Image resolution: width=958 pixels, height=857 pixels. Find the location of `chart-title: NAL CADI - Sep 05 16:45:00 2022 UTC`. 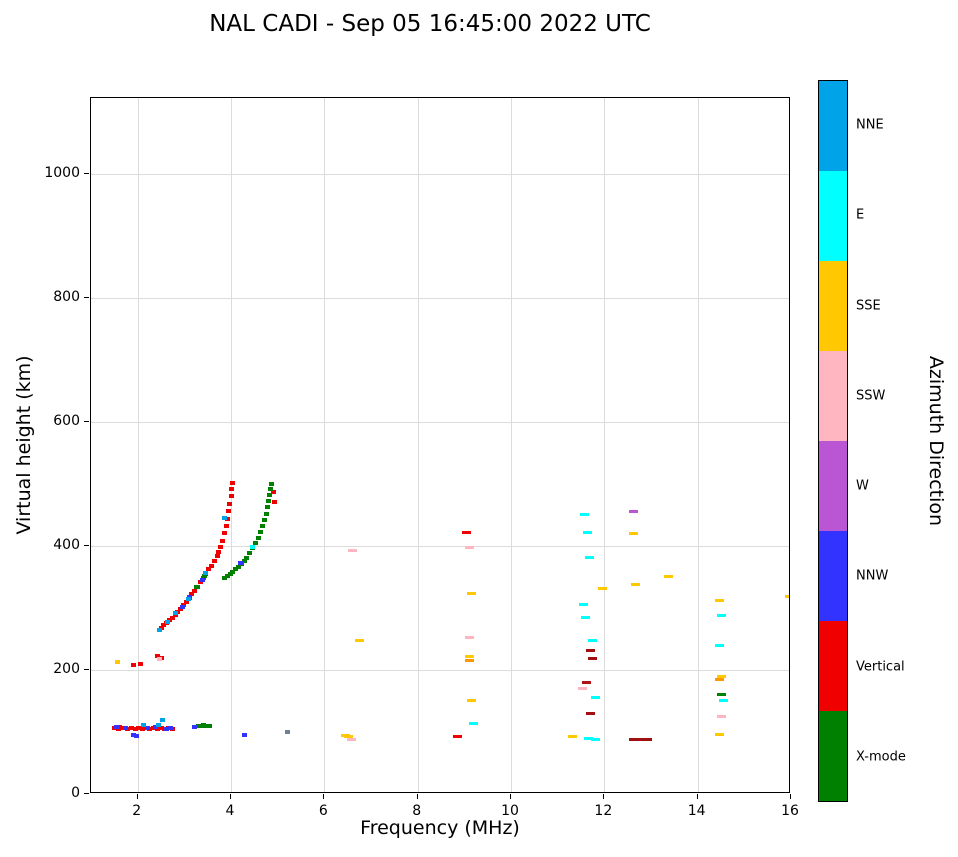

chart-title: NAL CADI - Sep 05 16:45:00 2022 UTC is located at coordinates (430, 24).